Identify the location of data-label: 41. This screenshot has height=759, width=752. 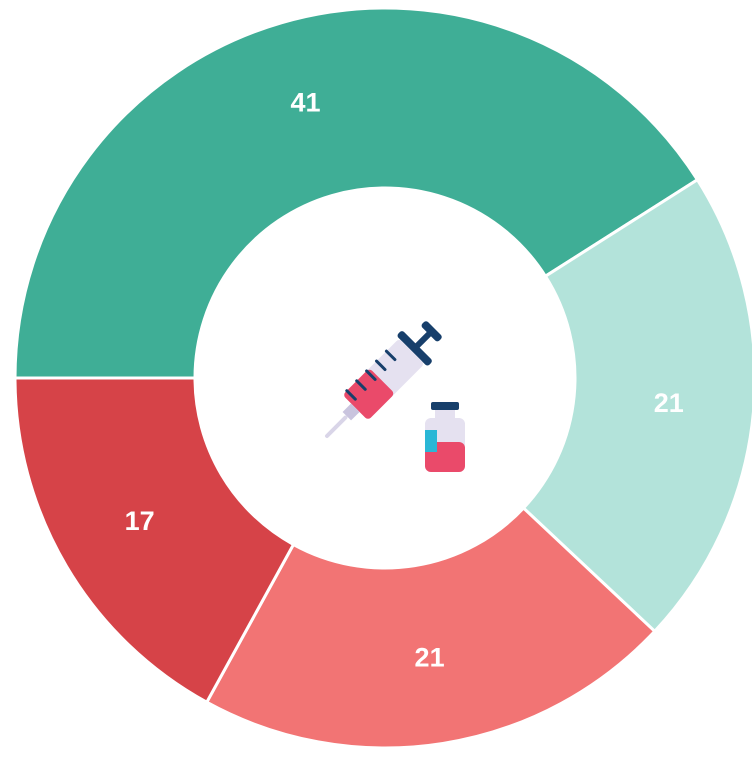
(305, 102).